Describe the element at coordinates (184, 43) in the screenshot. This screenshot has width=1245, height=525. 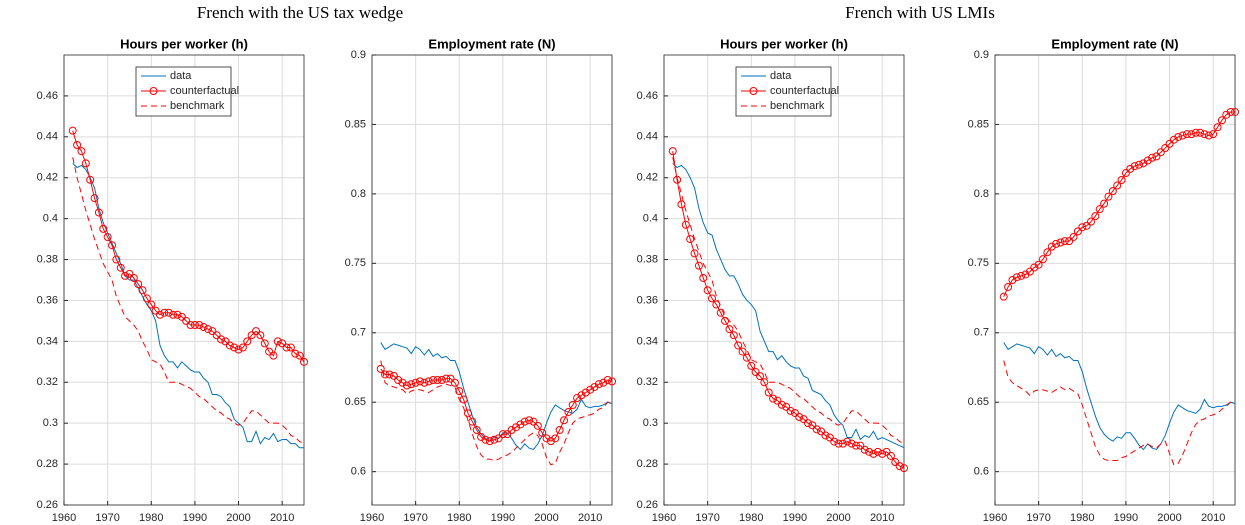
I see `chart-title: Hours per worker (h)` at that location.